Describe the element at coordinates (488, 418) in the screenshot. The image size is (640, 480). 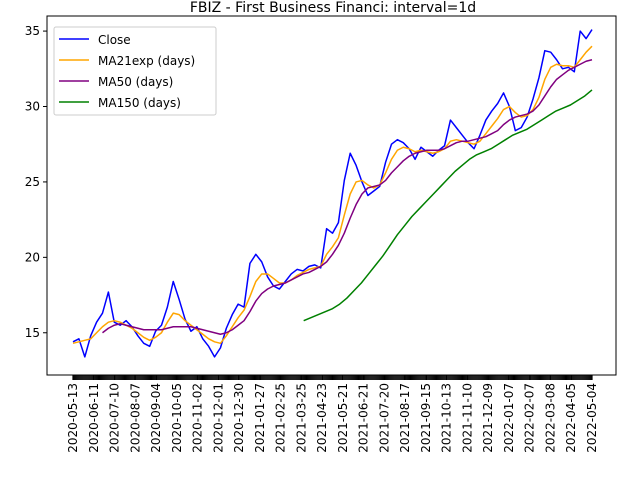
I see `x-tick-label: 2021-12-09` at that location.